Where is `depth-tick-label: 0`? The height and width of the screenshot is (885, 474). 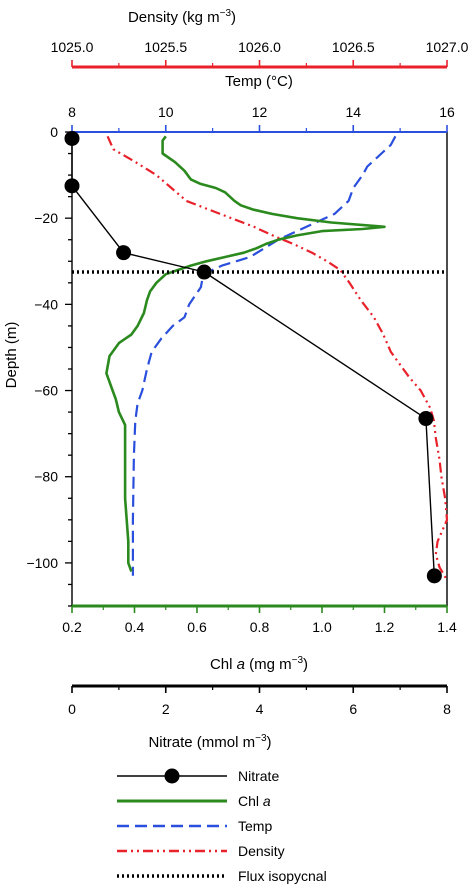 depth-tick-label: 0 is located at coordinates (54, 132).